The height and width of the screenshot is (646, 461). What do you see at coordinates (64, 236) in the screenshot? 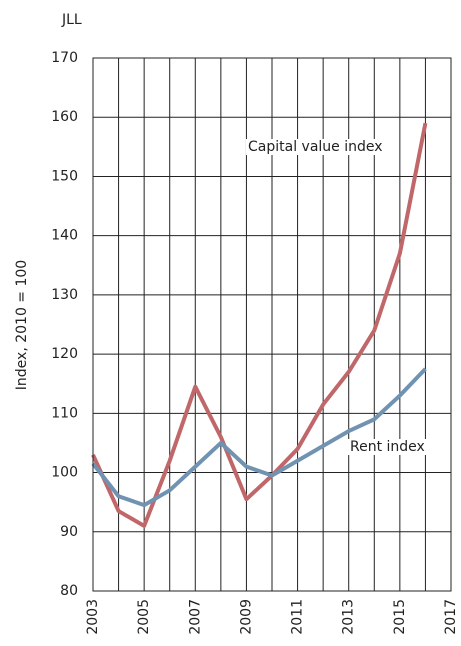
I see `y-tick-label: 140` at bounding box center [64, 236].